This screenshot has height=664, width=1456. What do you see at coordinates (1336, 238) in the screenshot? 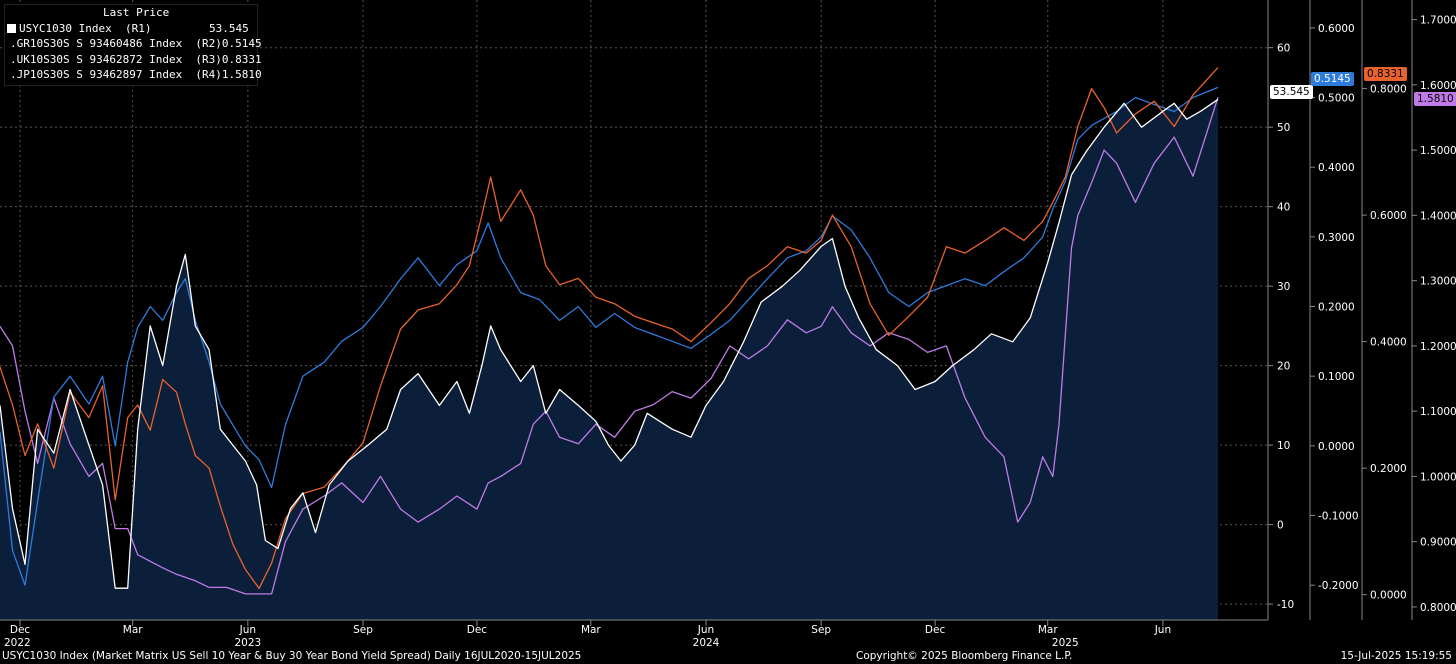
I see `axis-tick-label-r2: 0.3000` at bounding box center [1336, 238].